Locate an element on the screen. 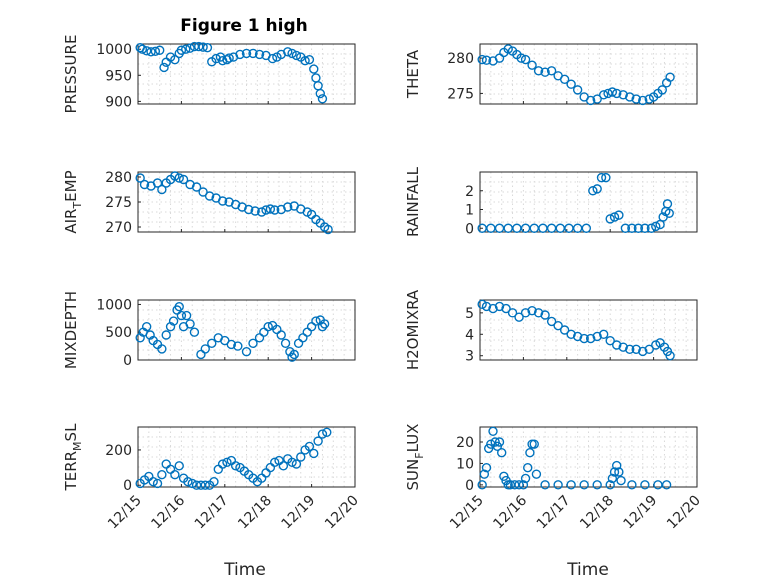 The height and width of the screenshot is (583, 778). y-axis-label-main: H2OMIXRA is located at coordinates (413, 329).